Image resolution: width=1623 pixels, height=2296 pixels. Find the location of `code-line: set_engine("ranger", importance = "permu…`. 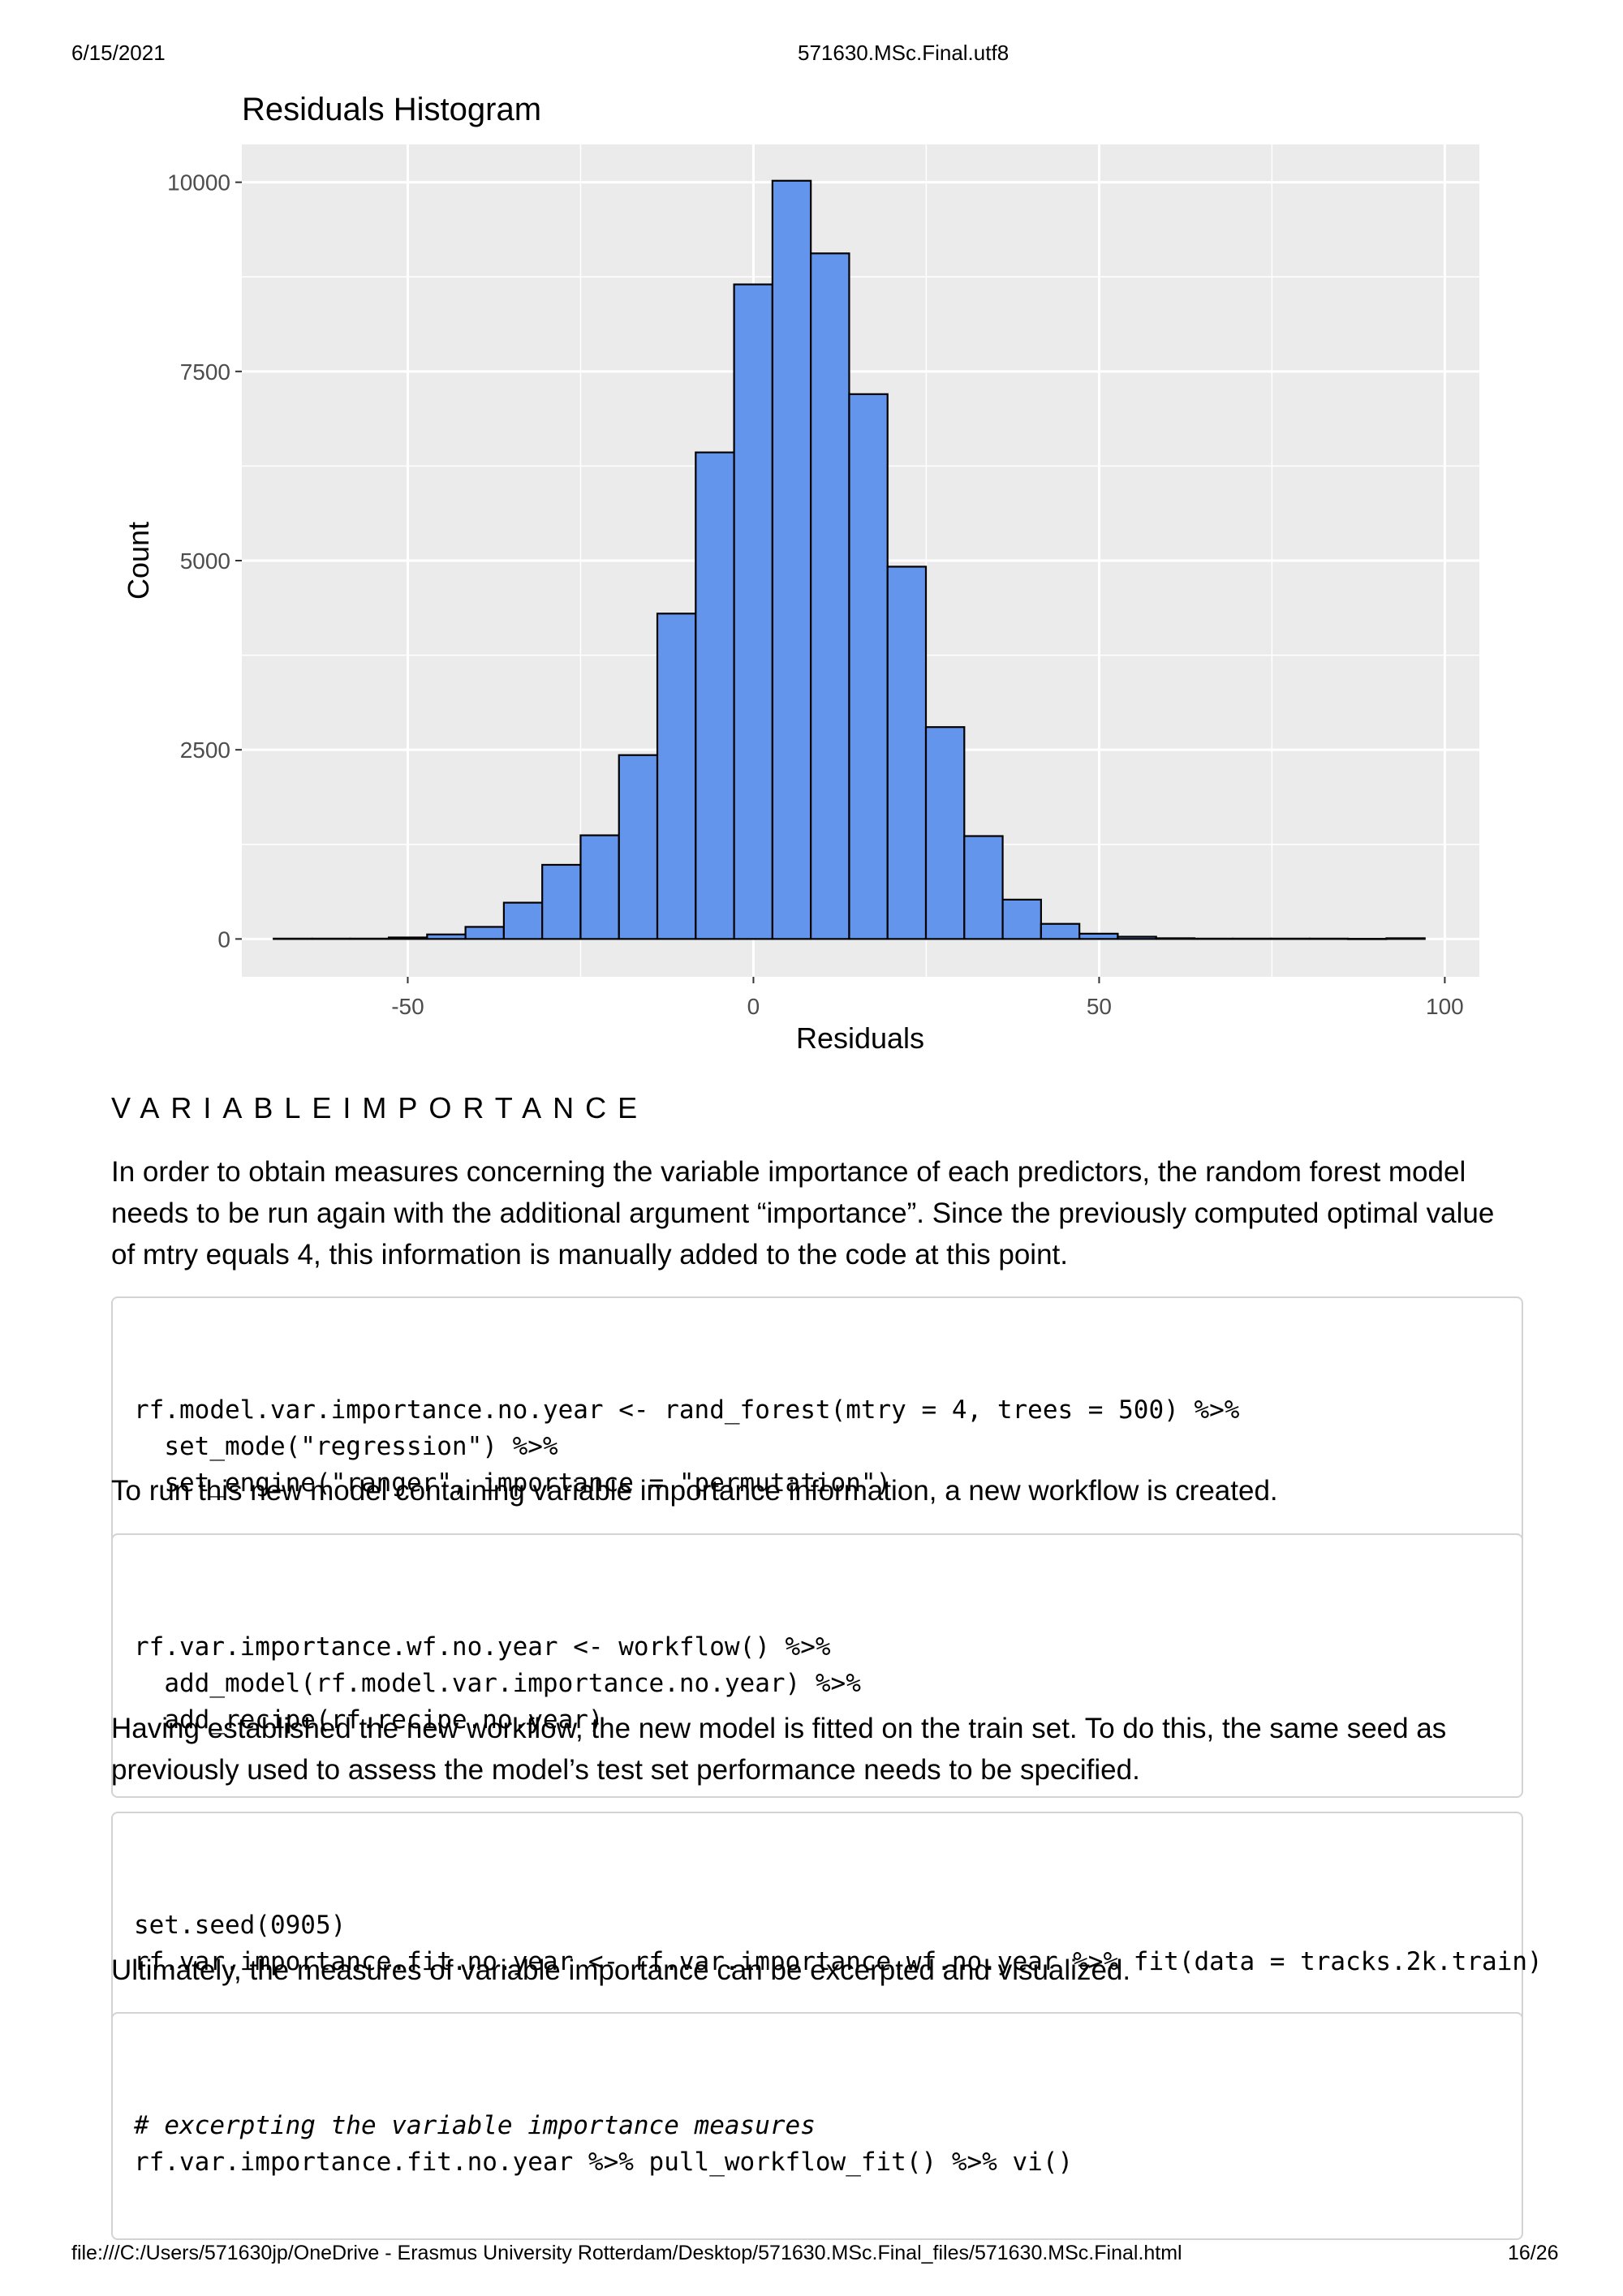

code-line: set_engine("ranger", importance = "permu… is located at coordinates (513, 1483).